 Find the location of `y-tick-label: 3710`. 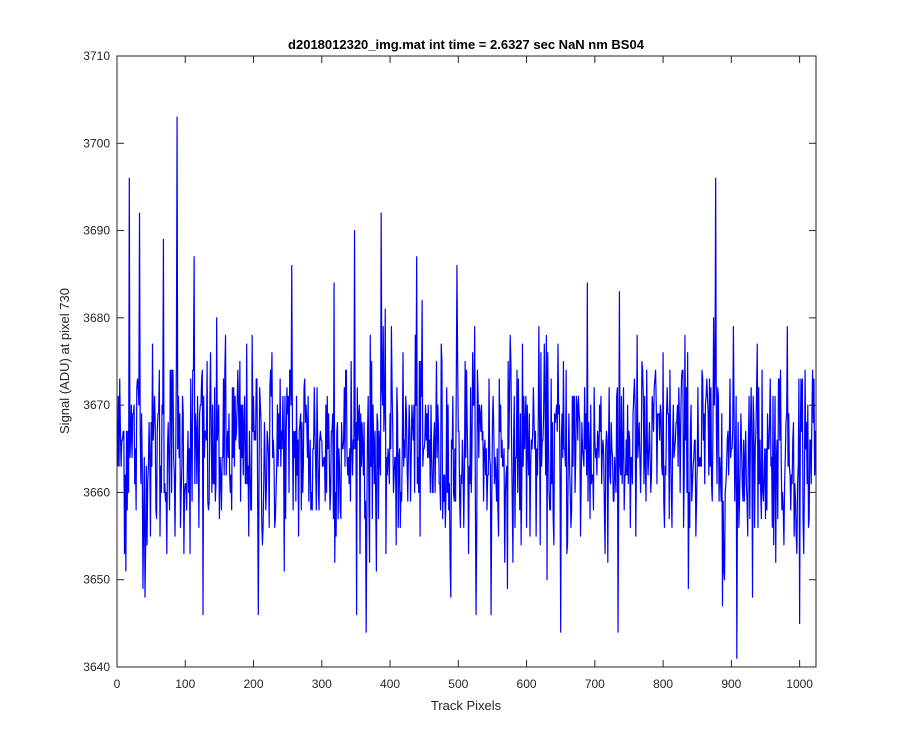

y-tick-label: 3710 is located at coordinates (96, 56).